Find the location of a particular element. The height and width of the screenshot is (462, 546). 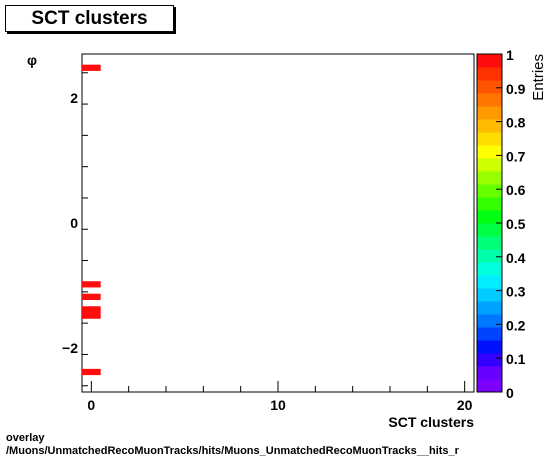

colorbar-tick-label-1: 0.1 is located at coordinates (516, 359).